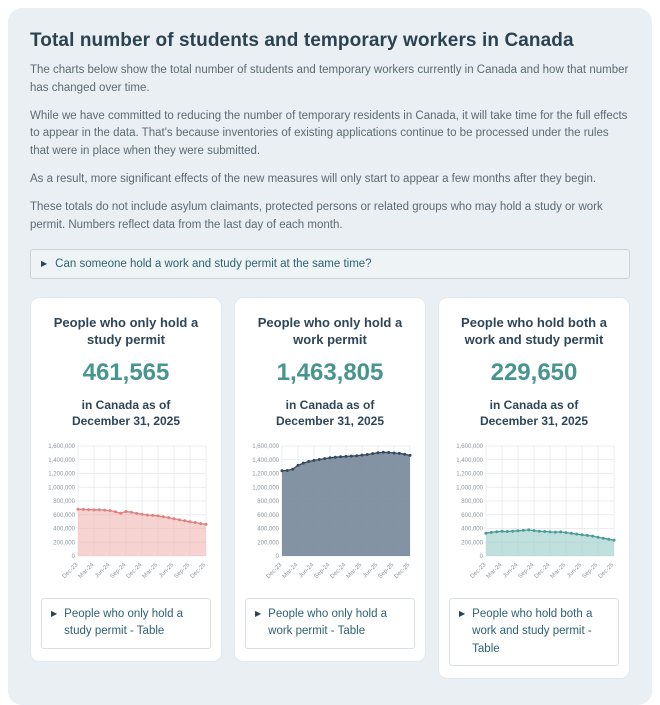 The height and width of the screenshot is (705, 660). Describe the element at coordinates (330, 372) in the screenshot. I see `work-permit-count: 1,463,805` at that location.